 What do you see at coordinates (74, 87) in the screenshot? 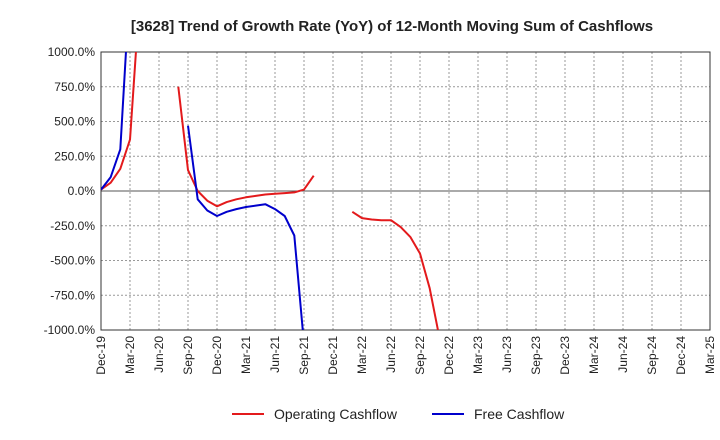
I see `y-tick-label: 750.0%` at bounding box center [74, 87].